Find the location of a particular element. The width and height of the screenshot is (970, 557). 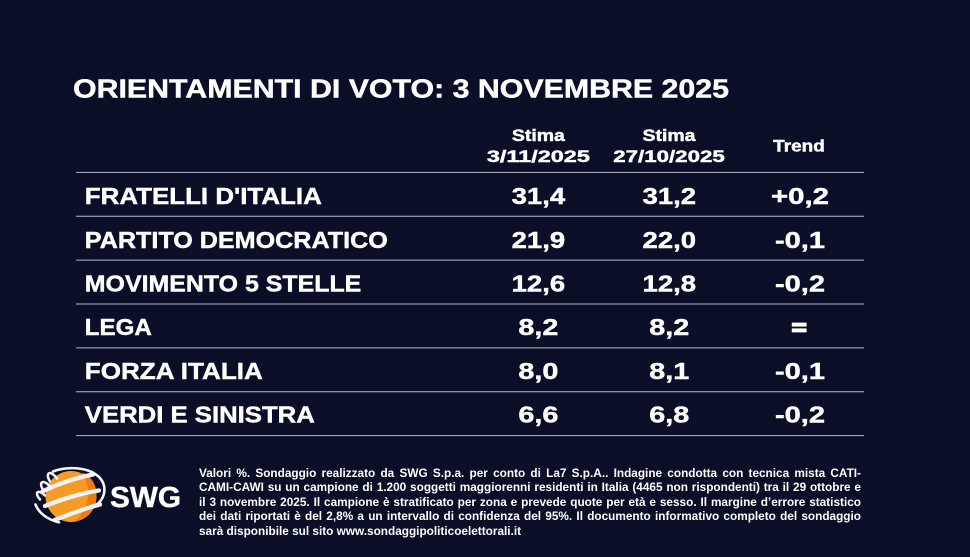

svg-text: 27/10/2025 is located at coordinates (669, 157).